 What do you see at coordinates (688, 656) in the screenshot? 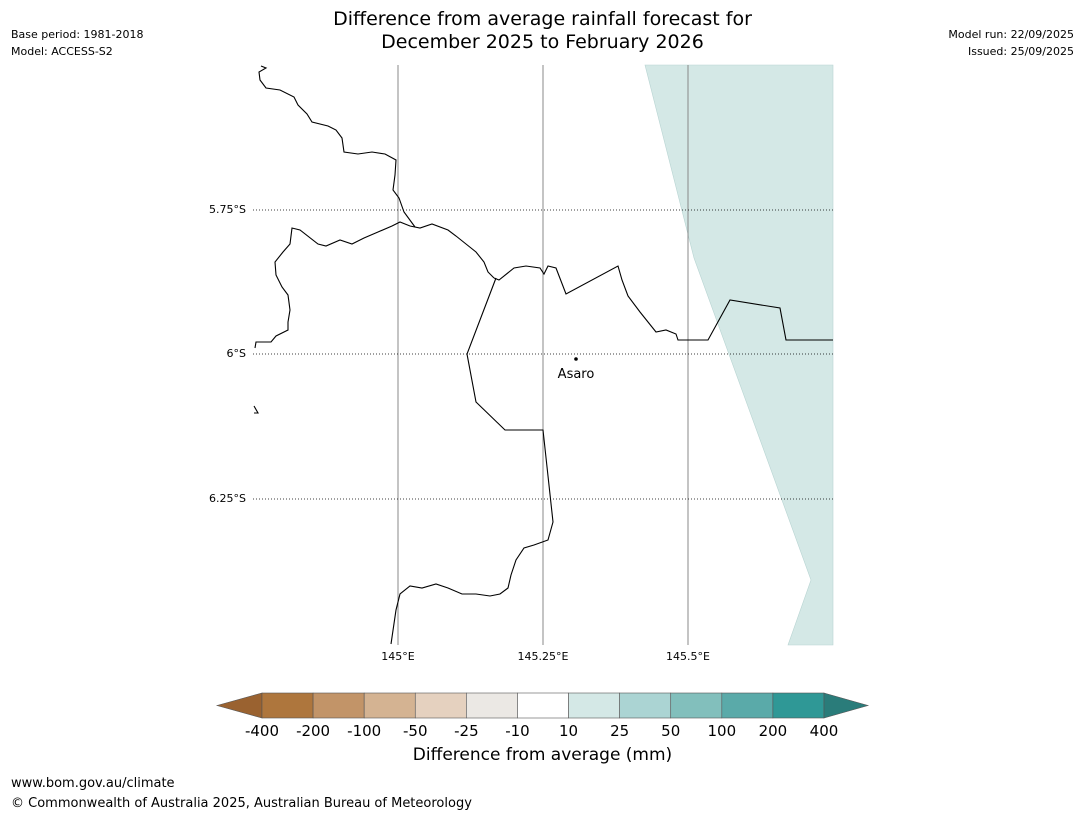
I see `lon-label-145-5: 145.5°E` at bounding box center [688, 656].